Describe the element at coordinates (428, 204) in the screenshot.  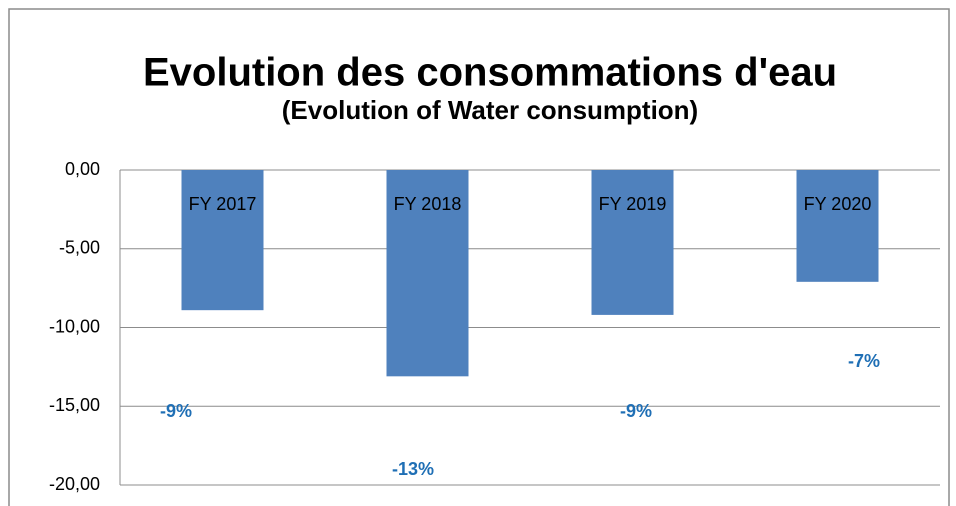
I see `x-tick-label: FY 2018` at that location.